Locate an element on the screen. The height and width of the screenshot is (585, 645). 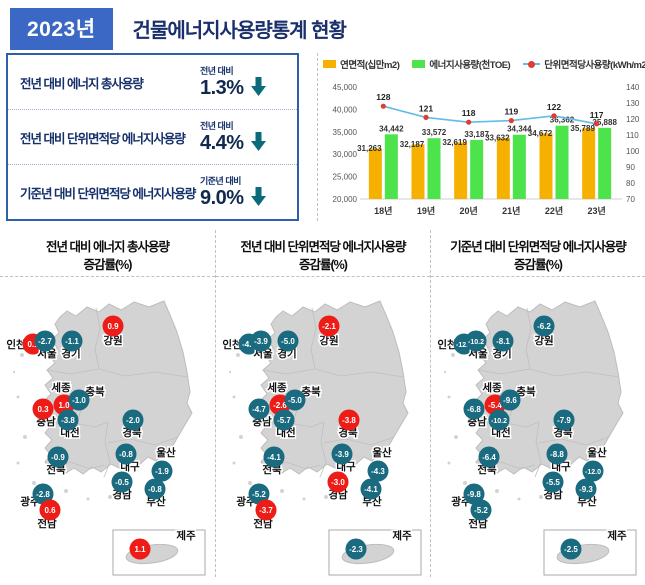
region-label: 울산 is located at coordinates (166, 452).